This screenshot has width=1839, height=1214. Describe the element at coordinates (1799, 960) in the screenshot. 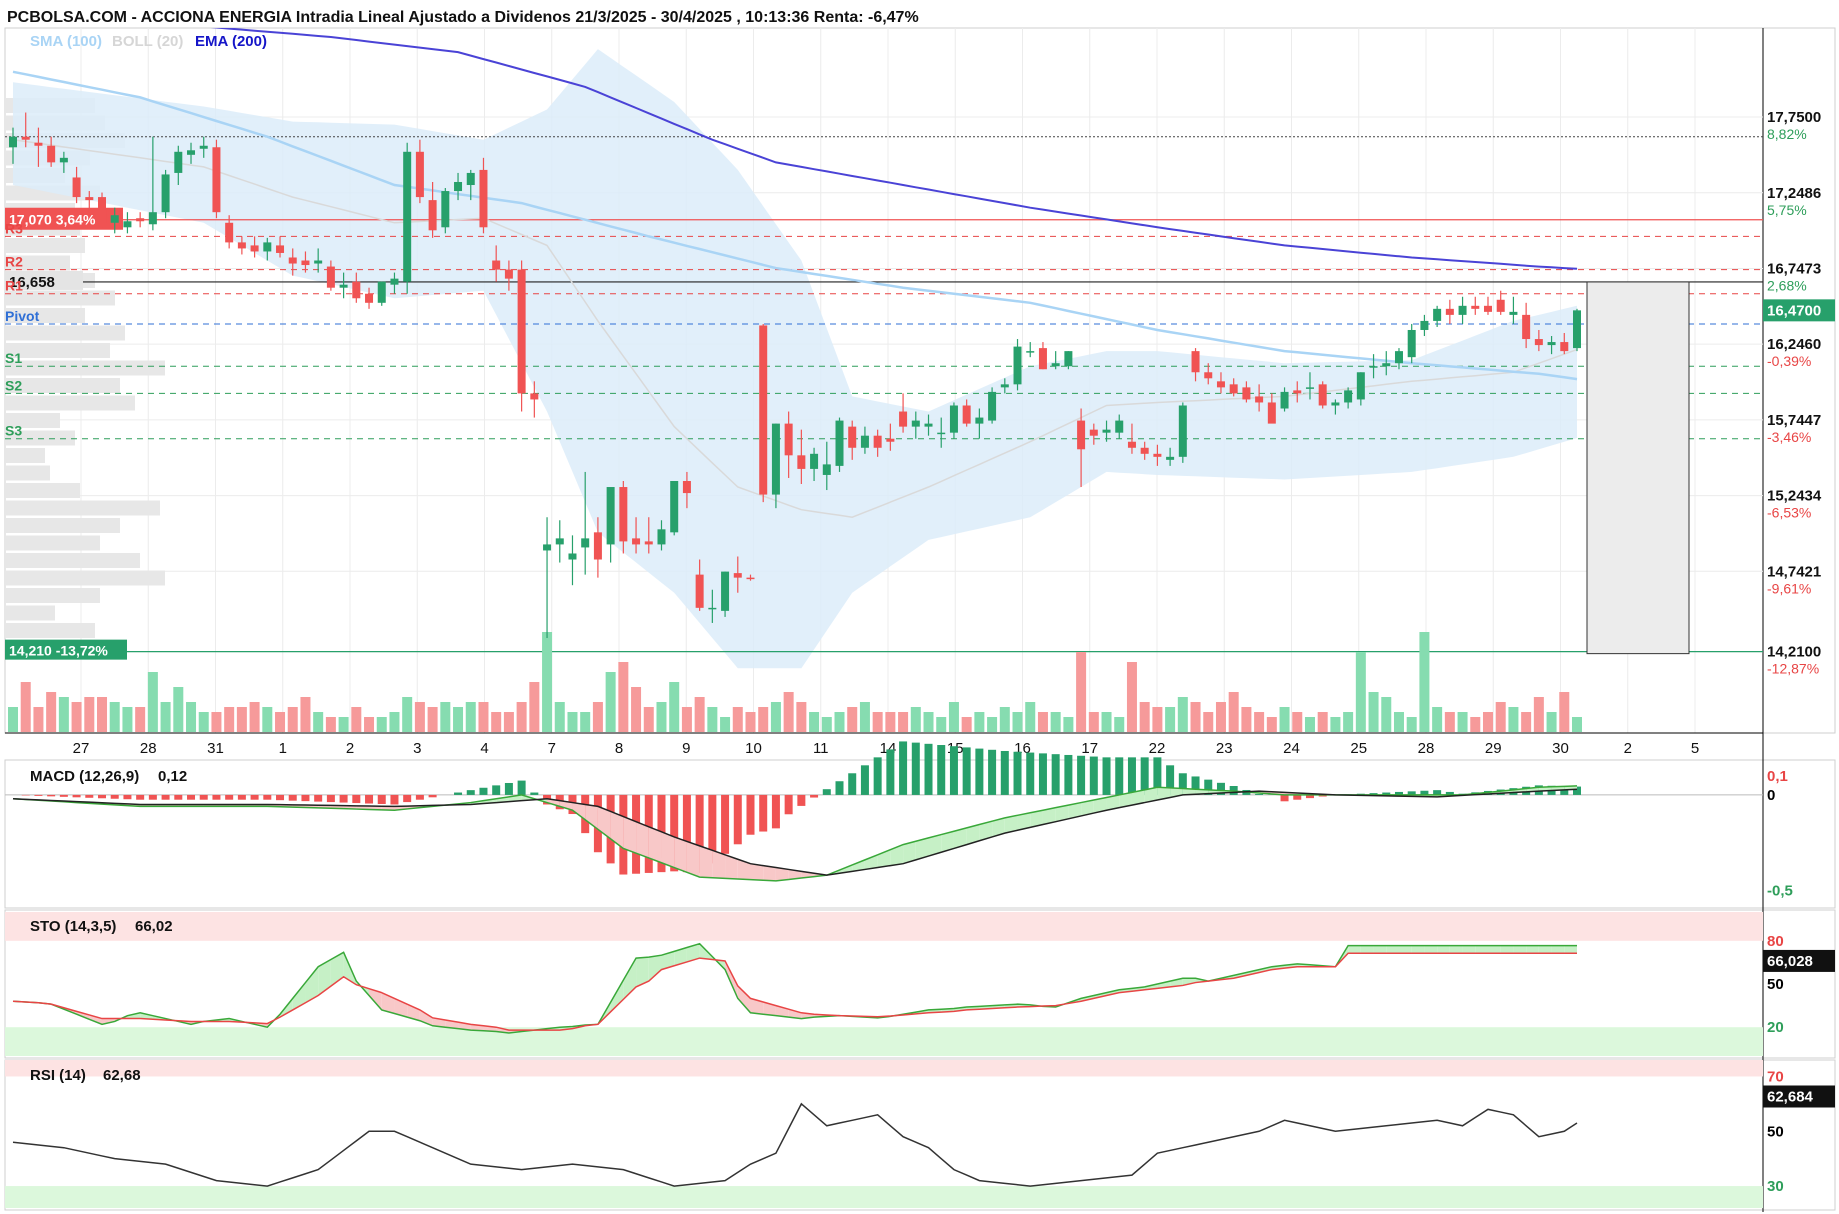

I see `sto-last-box` at that location.